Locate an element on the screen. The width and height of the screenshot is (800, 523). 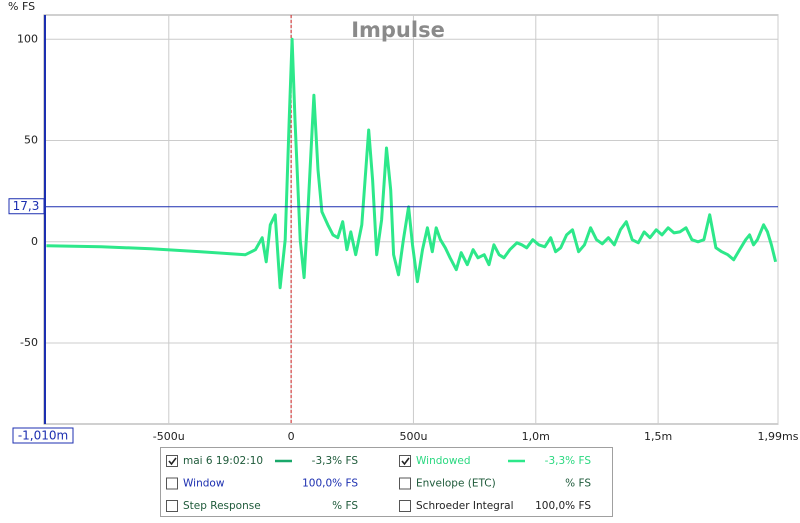
x-tick-label: 1,0m is located at coordinates (536, 436).